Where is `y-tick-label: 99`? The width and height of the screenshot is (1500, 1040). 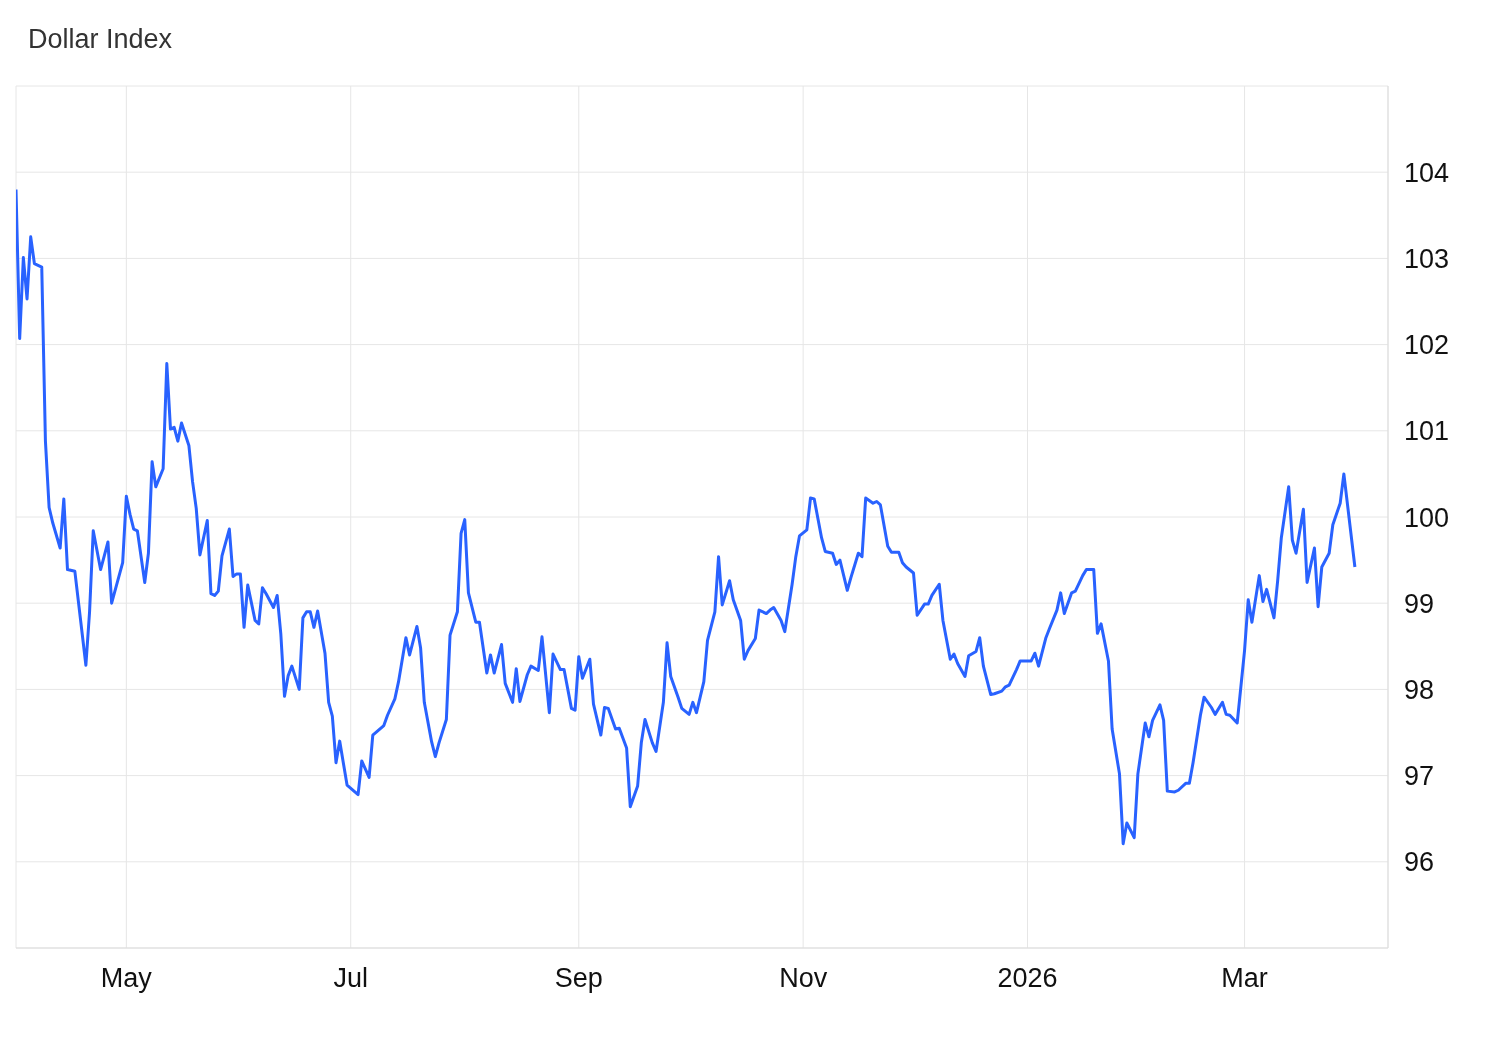 y-tick-label: 99 is located at coordinates (1419, 603).